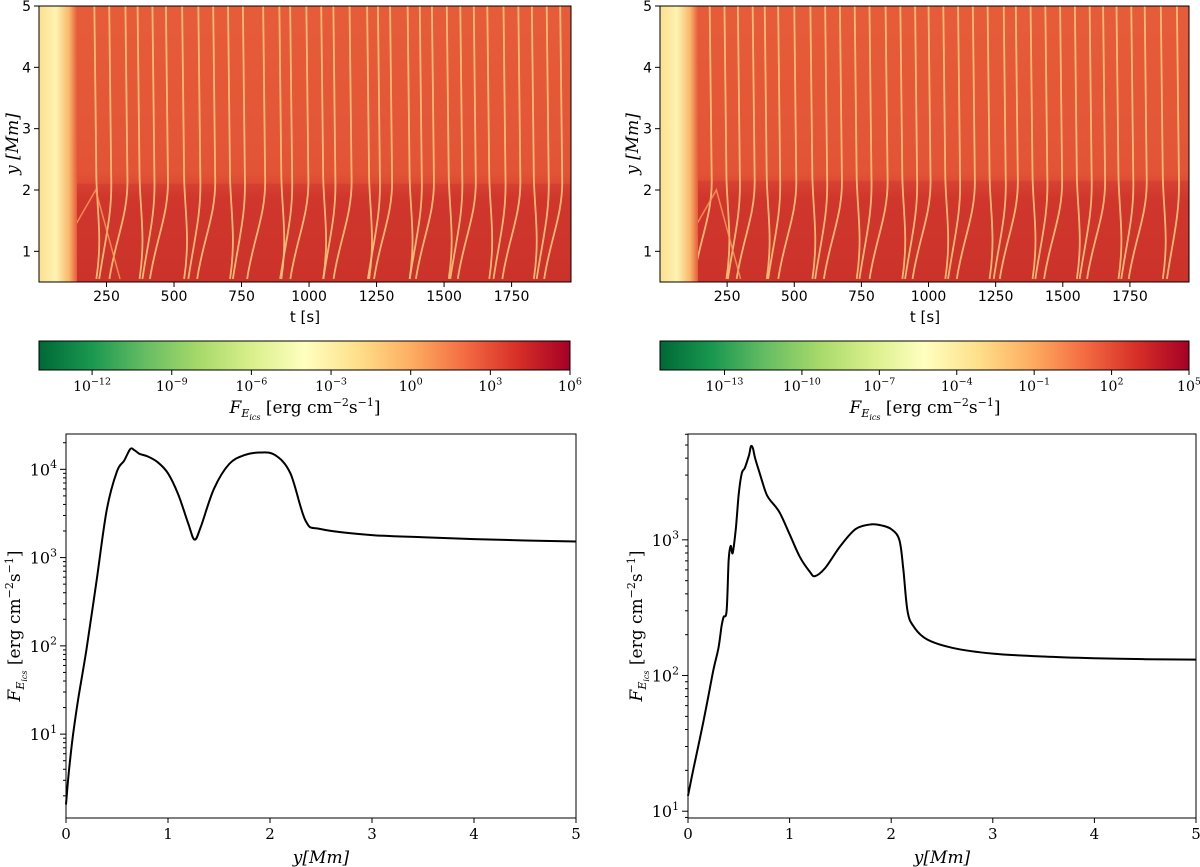 The image size is (1200, 867). What do you see at coordinates (993, 834) in the screenshot?
I see `x-tick-label: 3` at bounding box center [993, 834].